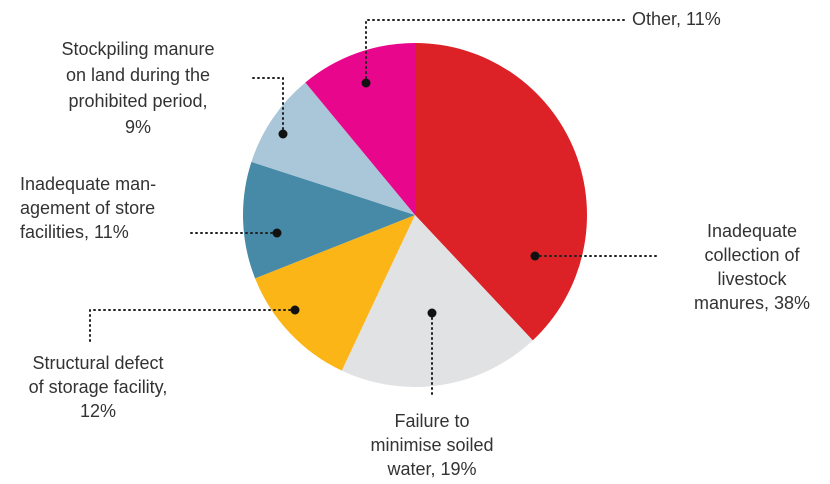 This screenshot has width=830, height=484. What do you see at coordinates (431, 445) in the screenshot?
I see `slice-label: minimise soiled` at bounding box center [431, 445].